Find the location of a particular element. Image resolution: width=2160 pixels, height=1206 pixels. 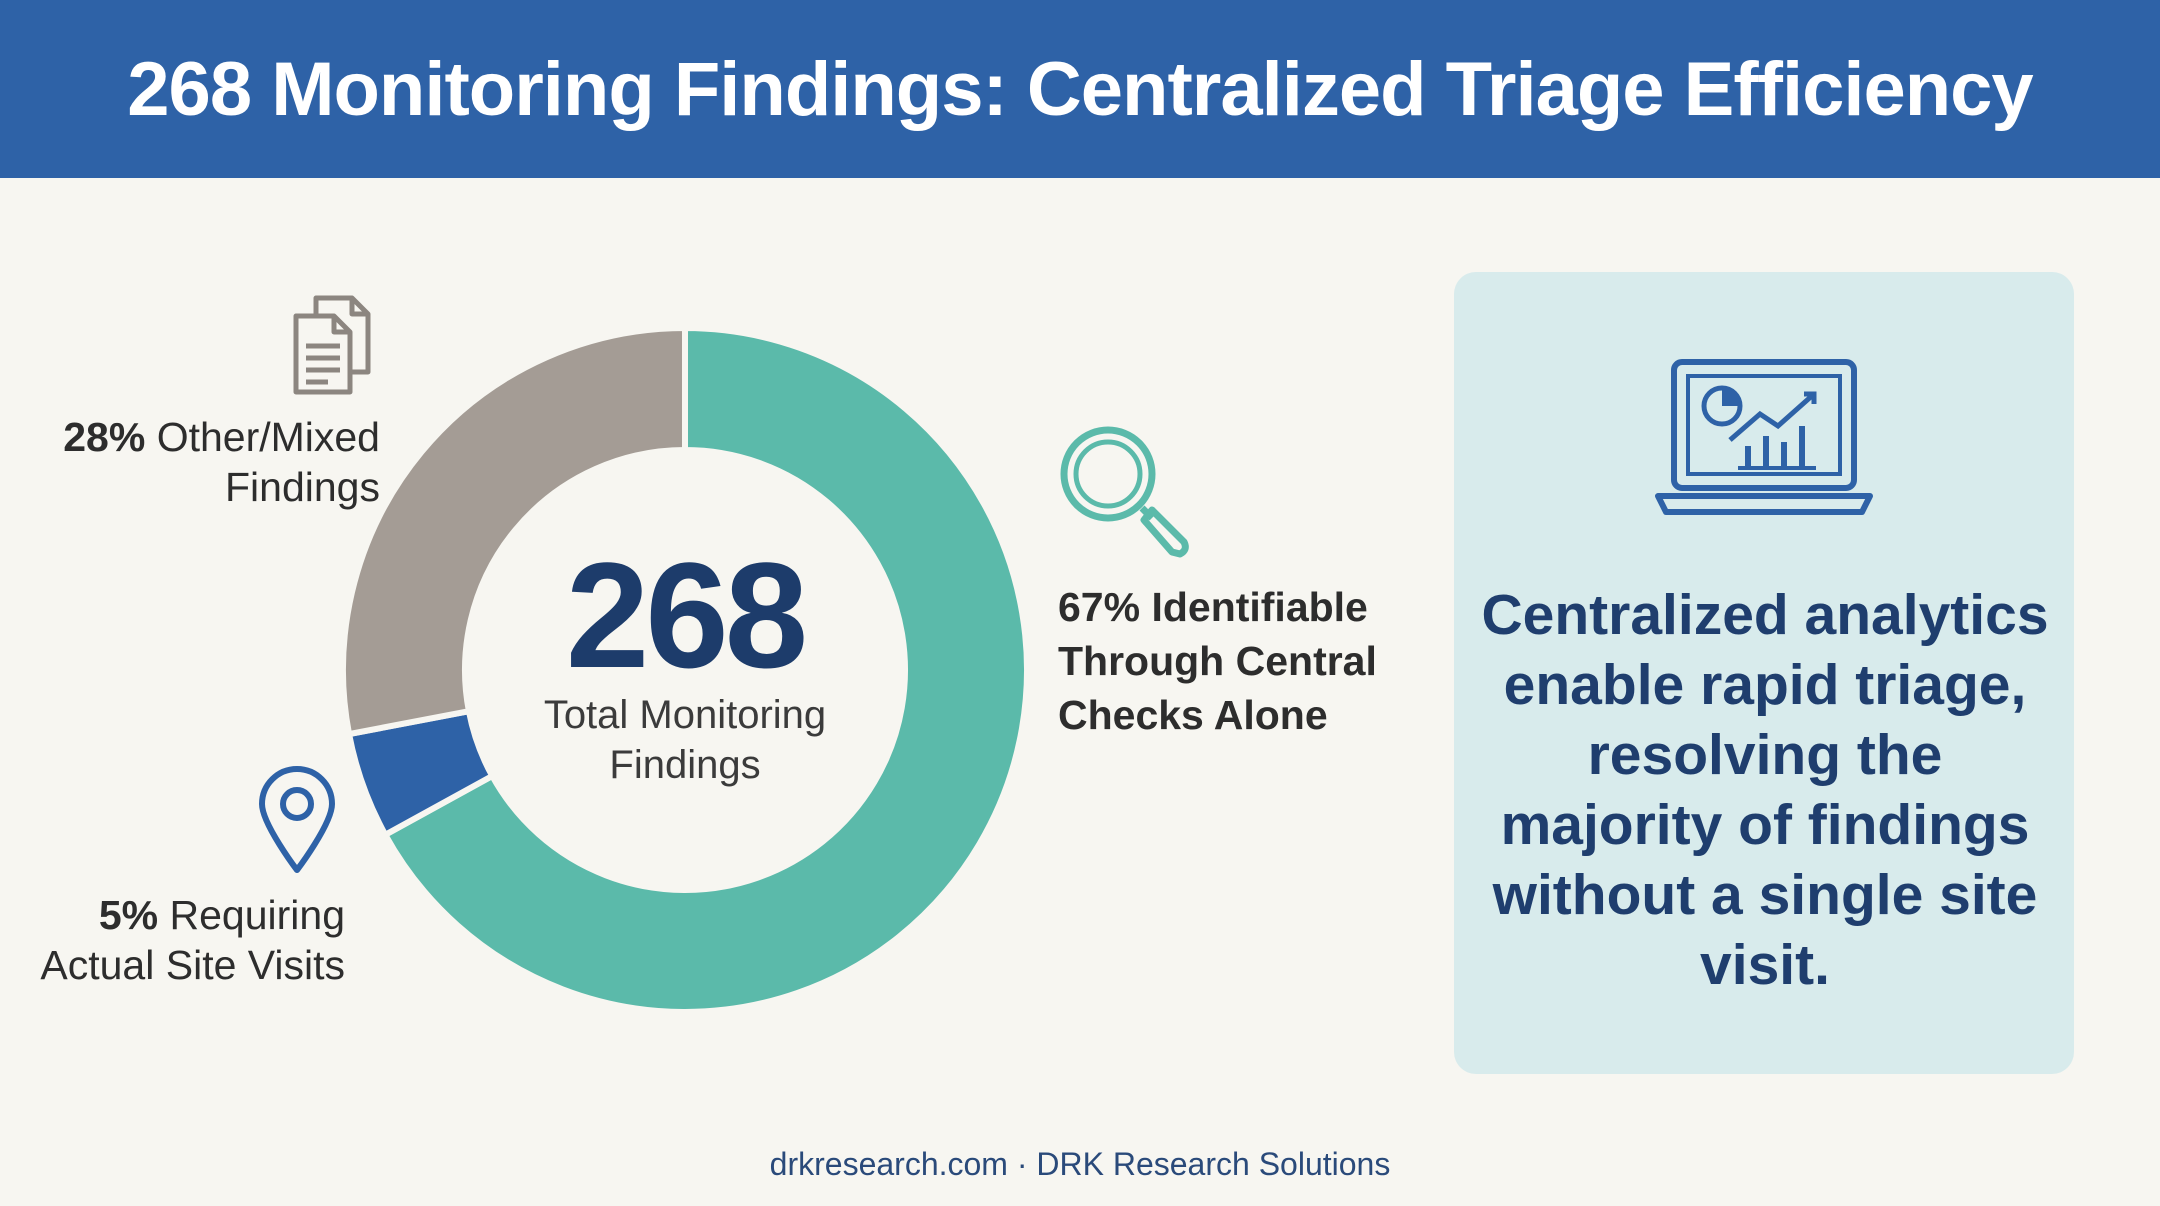

callout-other-pct: 28% is located at coordinates (104, 437).